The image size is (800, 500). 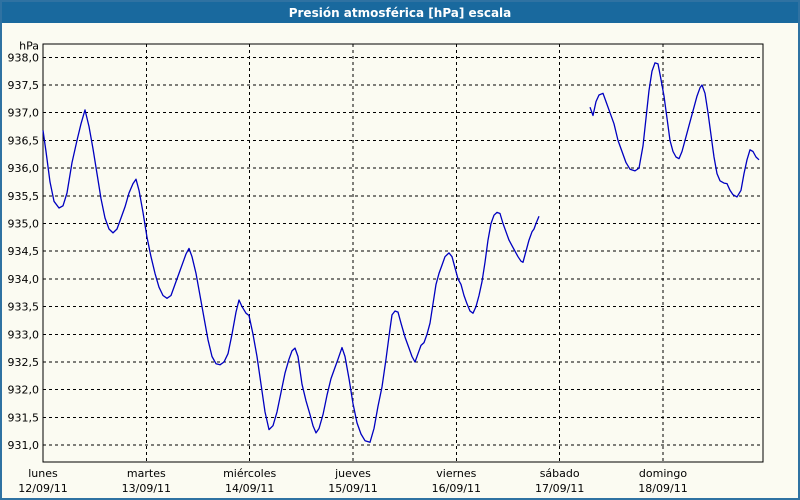 I want to click on y-tick-label: 932,0, so click(x=24, y=390).